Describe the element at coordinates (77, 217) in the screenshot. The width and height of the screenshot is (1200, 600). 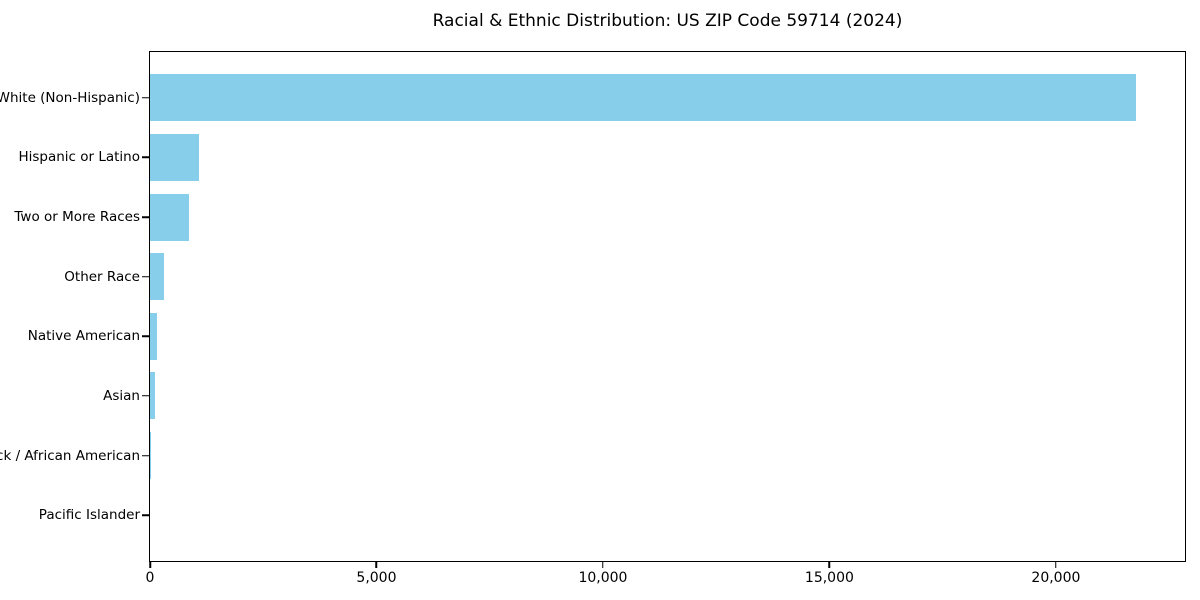
I see `category-label: Two or More Races` at that location.